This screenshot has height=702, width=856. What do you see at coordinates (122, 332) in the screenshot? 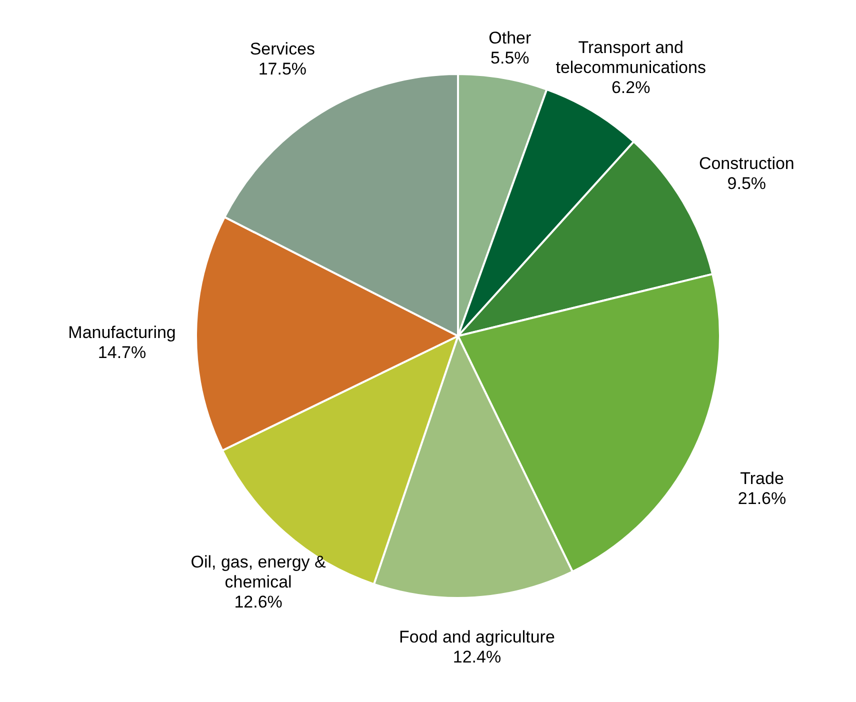
I see `slice-label: Manufacturing` at bounding box center [122, 332].